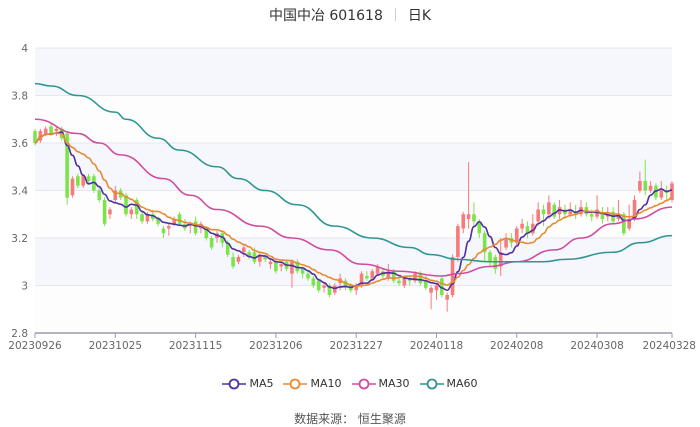  Describe the element at coordinates (19, 144) in the screenshot. I see `y-tick-label: 3.6` at that location.